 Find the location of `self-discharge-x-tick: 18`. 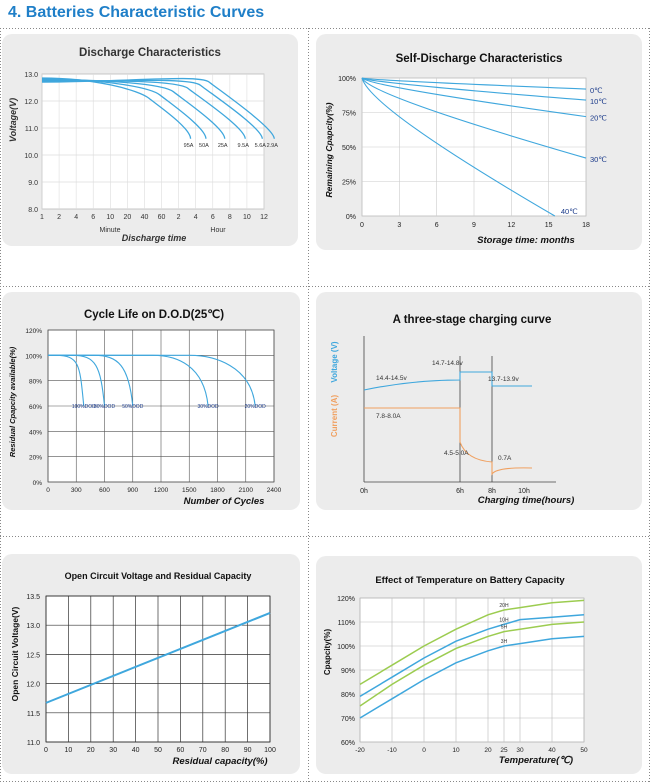

self-discharge-x-tick: 18 is located at coordinates (586, 225).